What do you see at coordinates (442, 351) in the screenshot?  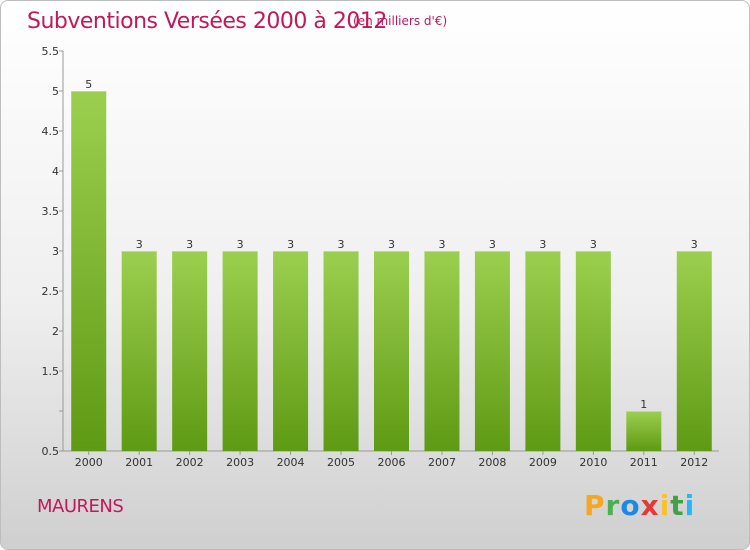 I see `bar-2007` at bounding box center [442, 351].